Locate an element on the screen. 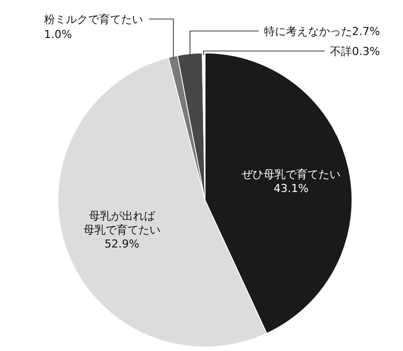 The image size is (403, 351). slice-label: 特に考えなかった is located at coordinates (308, 31).